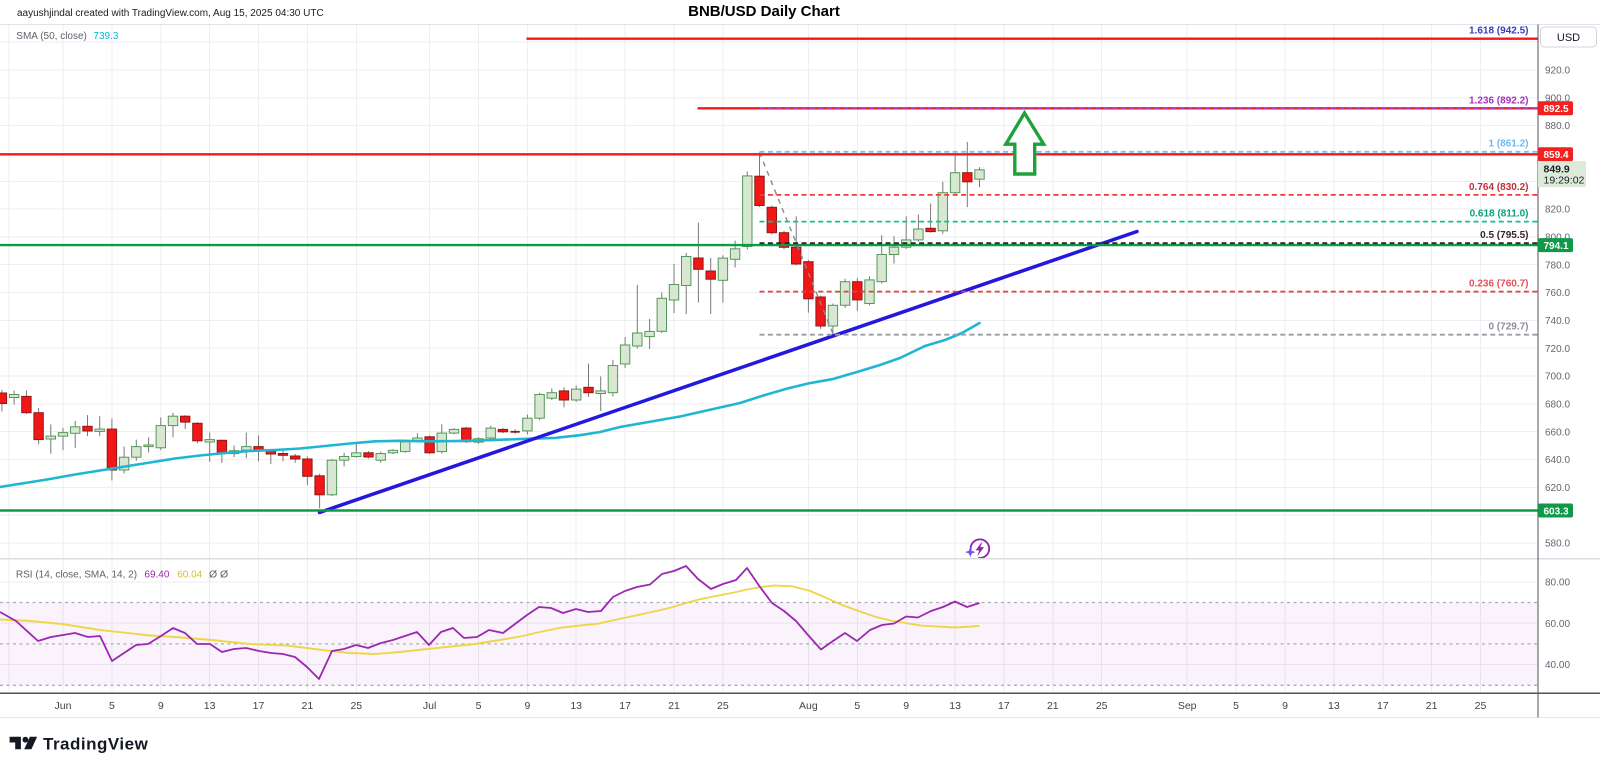  Describe the element at coordinates (1499, 284) in the screenshot. I see `svg-text: 0.236 (760.7)` at that location.